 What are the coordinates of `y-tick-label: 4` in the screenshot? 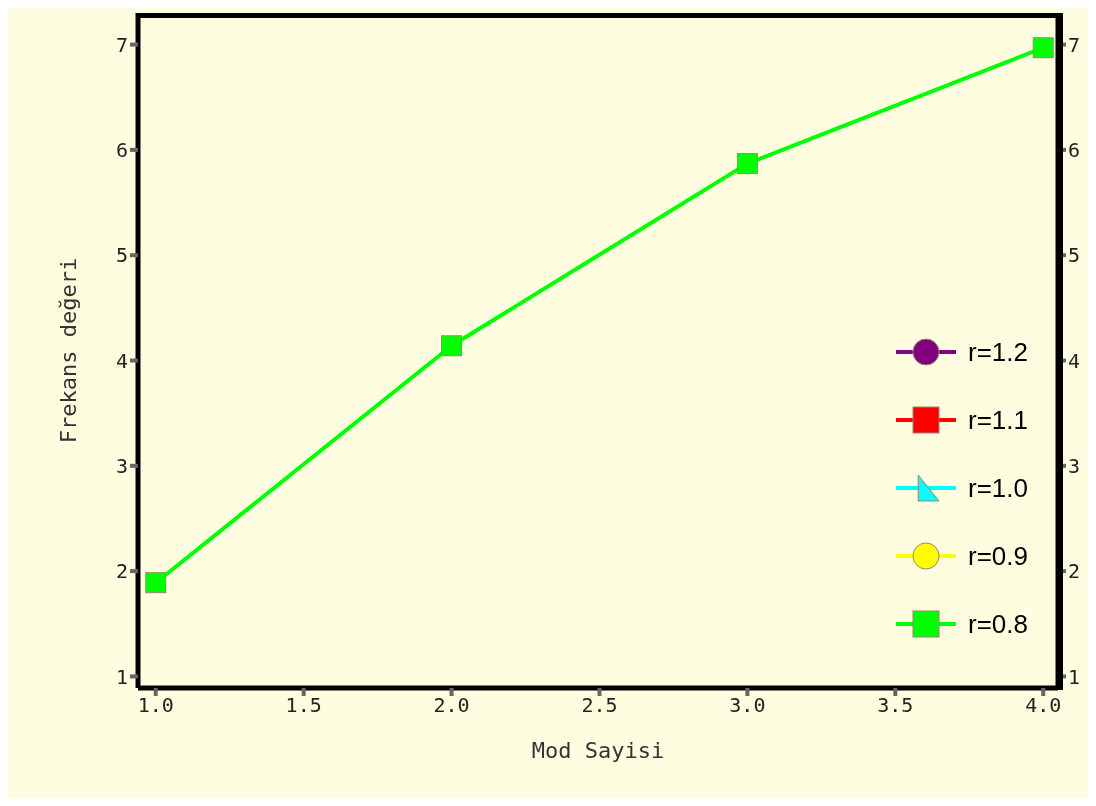 It's located at (121, 360).